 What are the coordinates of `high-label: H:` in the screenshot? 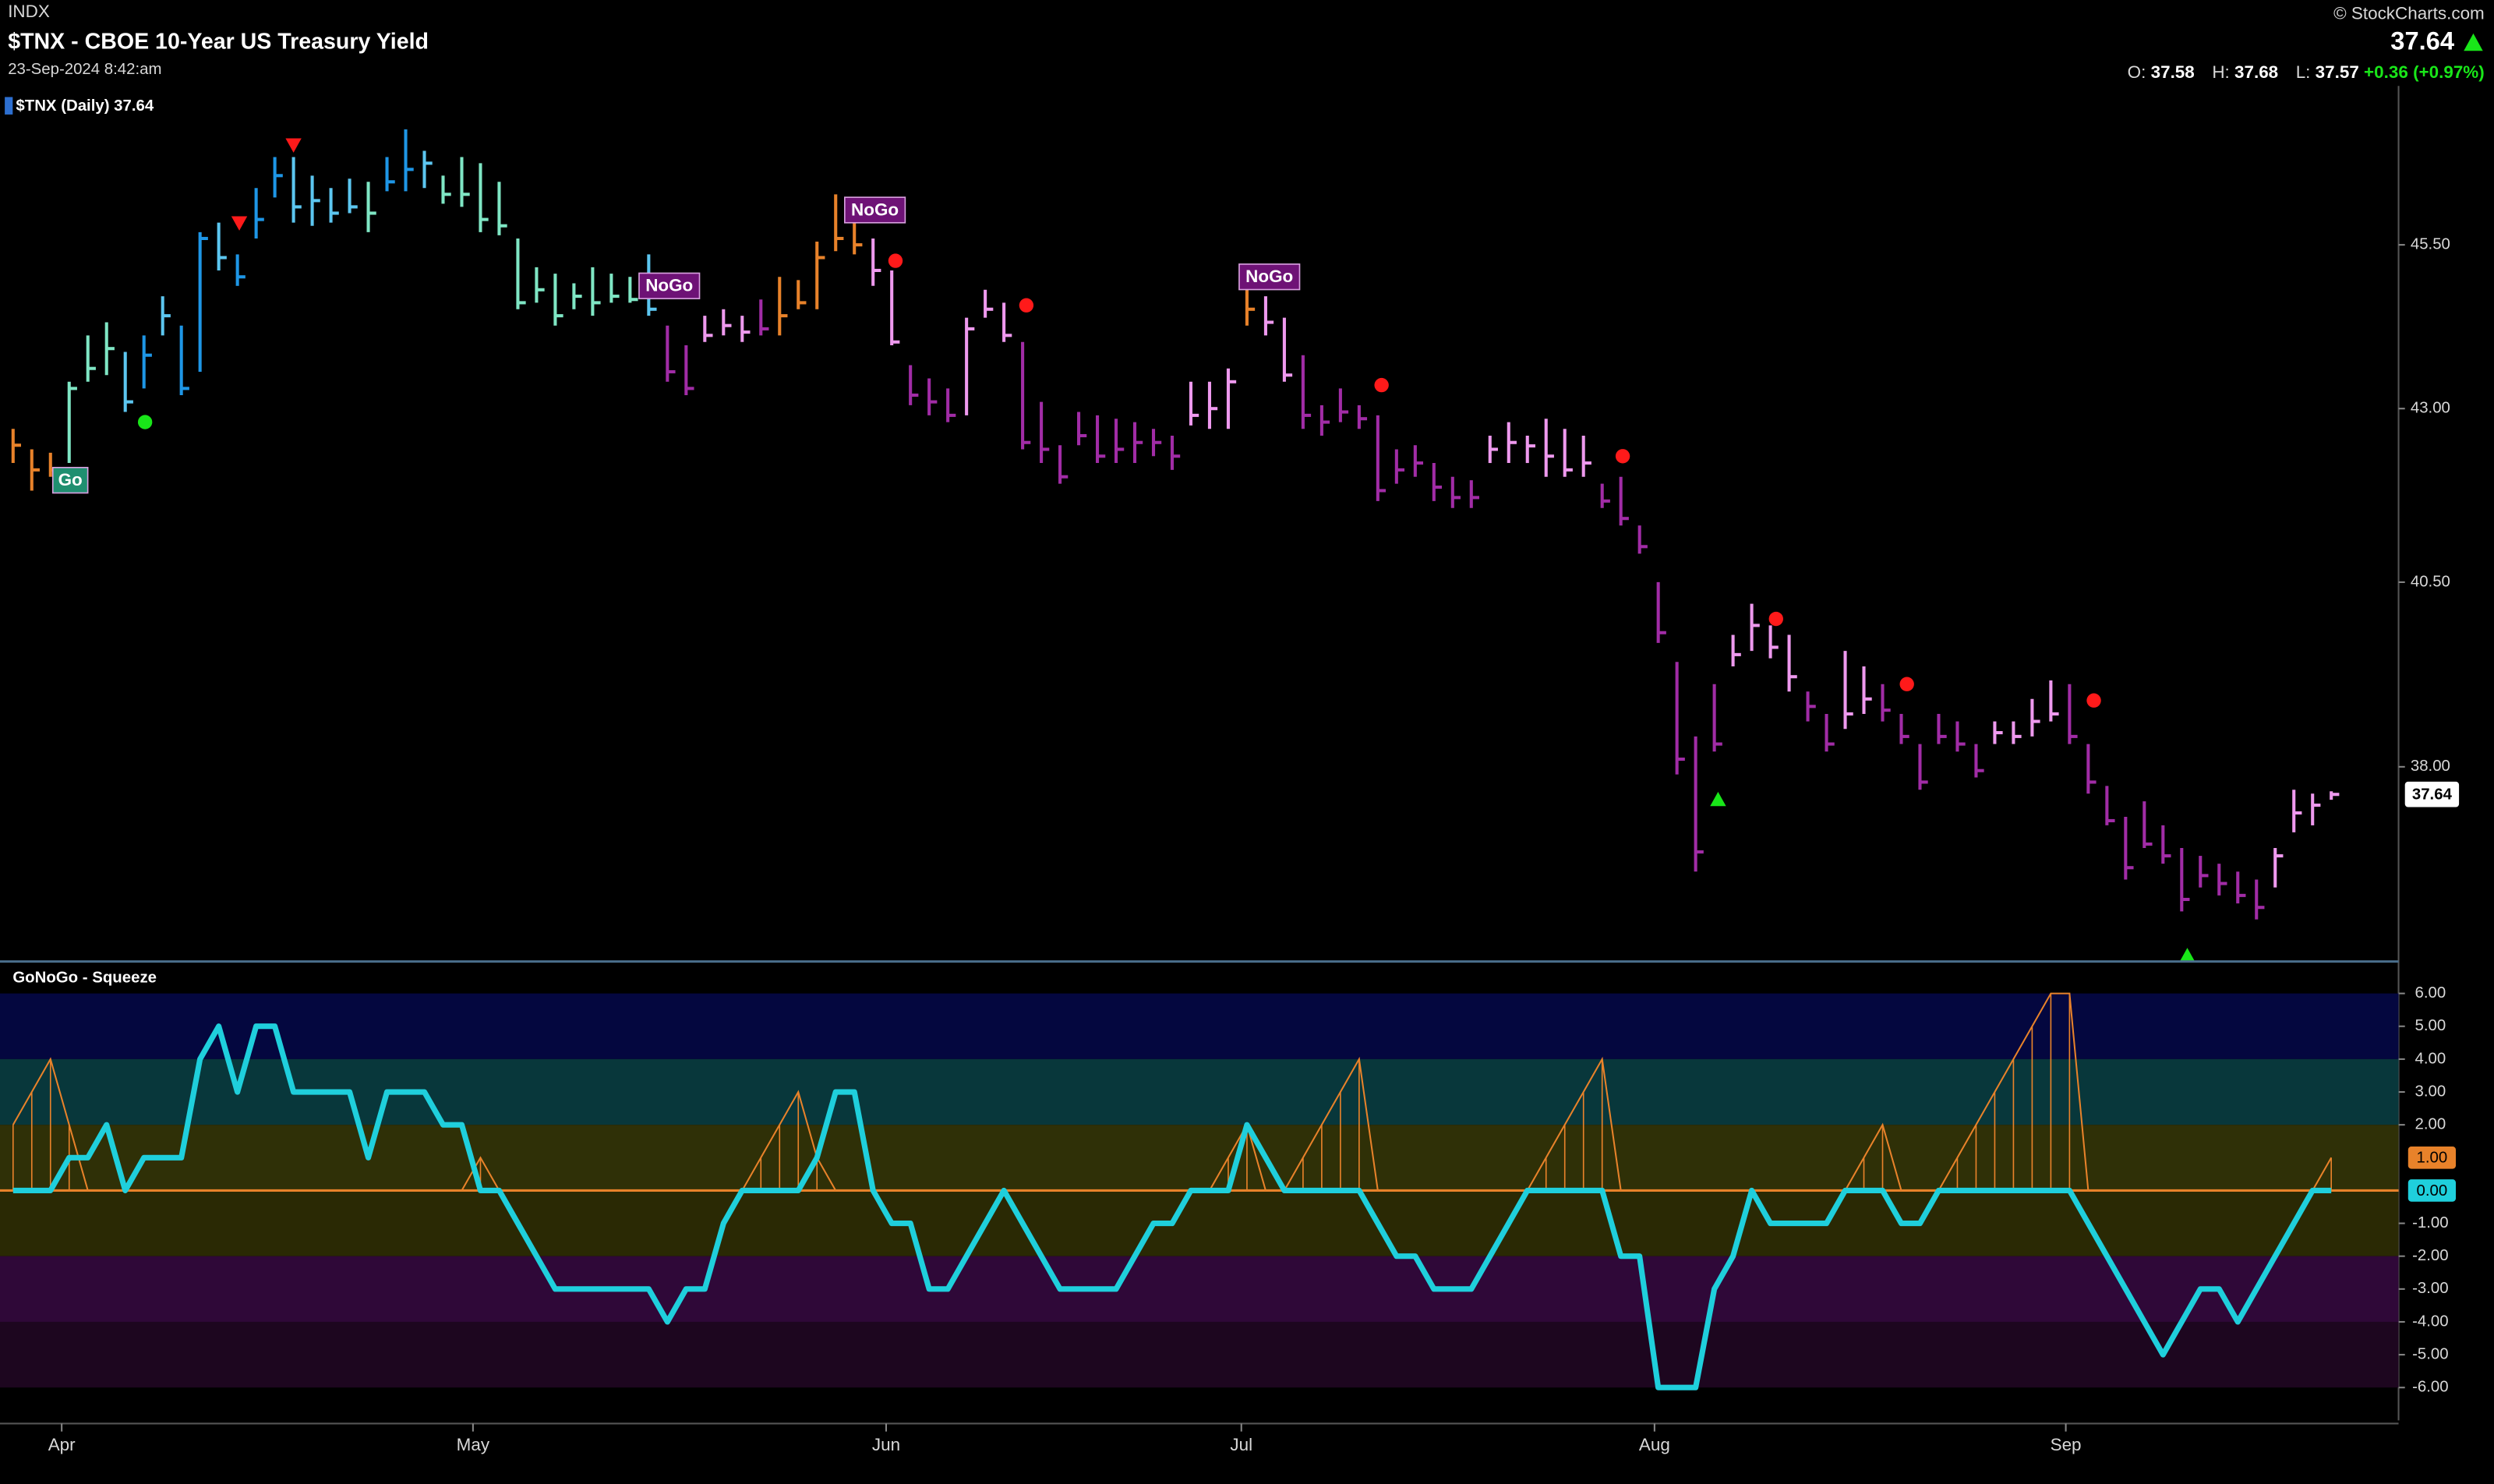 It's located at (2220, 72).